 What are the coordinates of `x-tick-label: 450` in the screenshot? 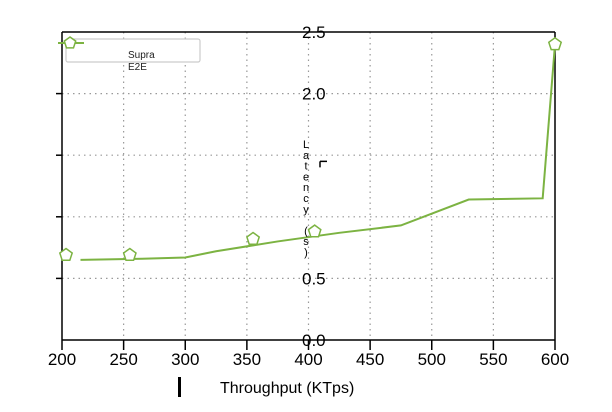 It's located at (370, 359).